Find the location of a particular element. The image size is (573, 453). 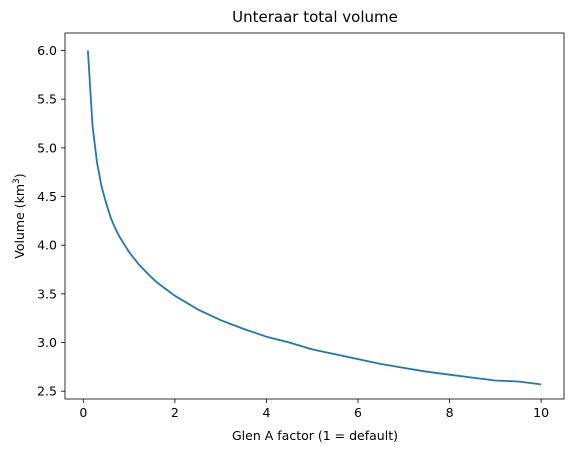

y-axis-label: Volume (km3) is located at coordinates (19, 215).